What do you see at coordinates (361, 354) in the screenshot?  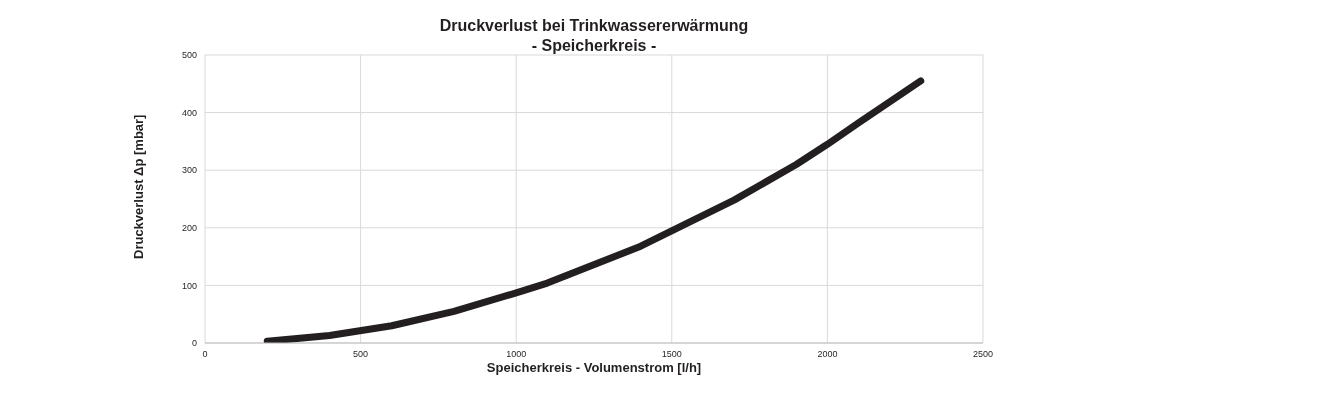 I see `x-tick-label: 500` at bounding box center [361, 354].